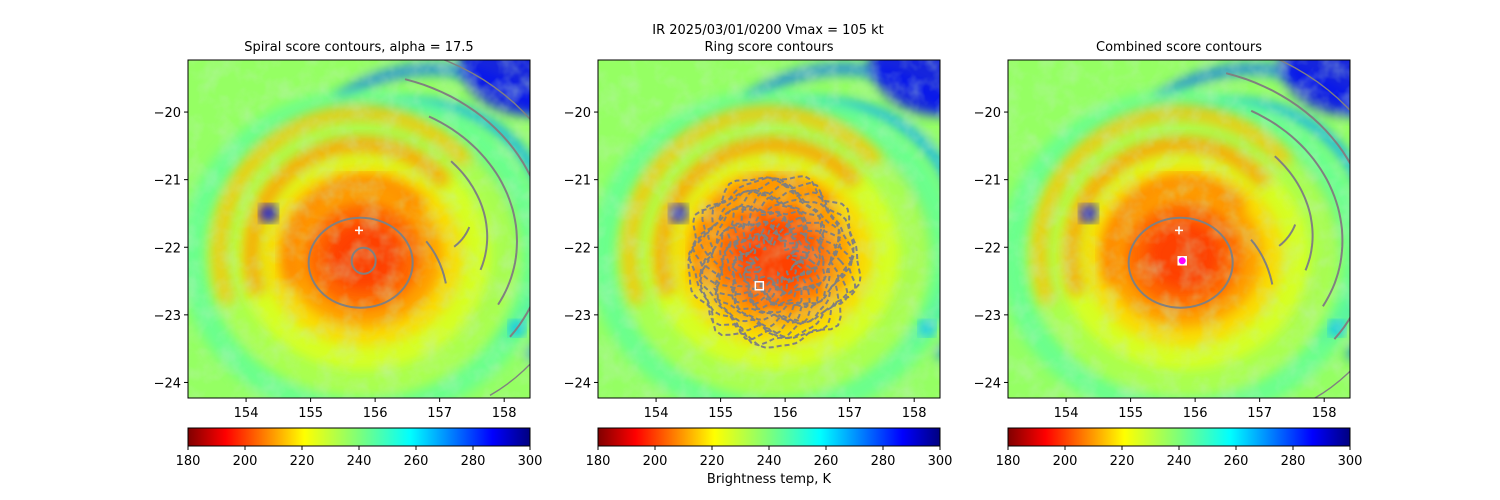 The height and width of the screenshot is (500, 1500). What do you see at coordinates (769, 47) in the screenshot?
I see `panel-title-ring: Ring score contours` at bounding box center [769, 47].